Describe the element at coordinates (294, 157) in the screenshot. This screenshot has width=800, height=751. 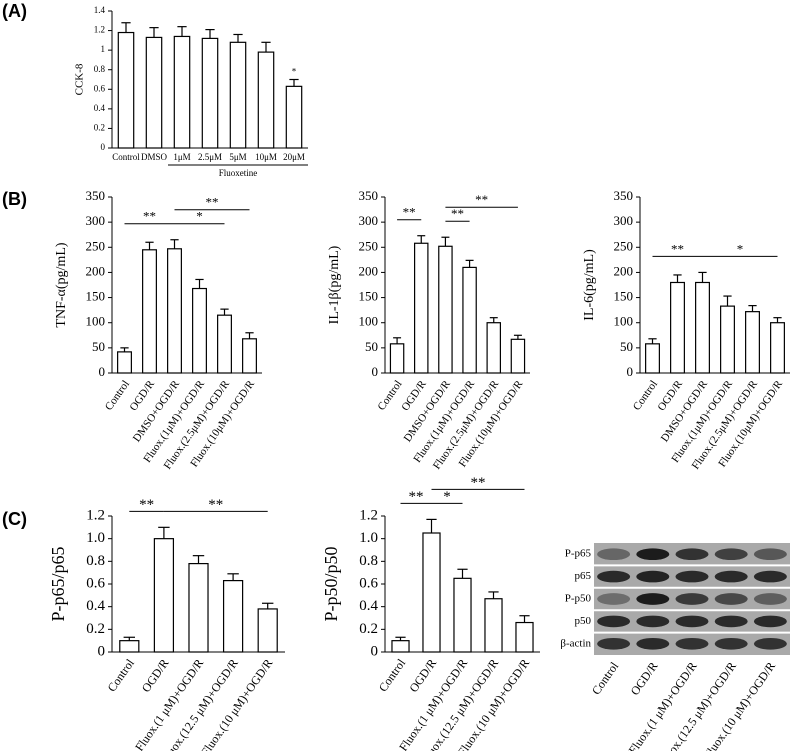
I see `x-tick-label: 20μM` at that location.